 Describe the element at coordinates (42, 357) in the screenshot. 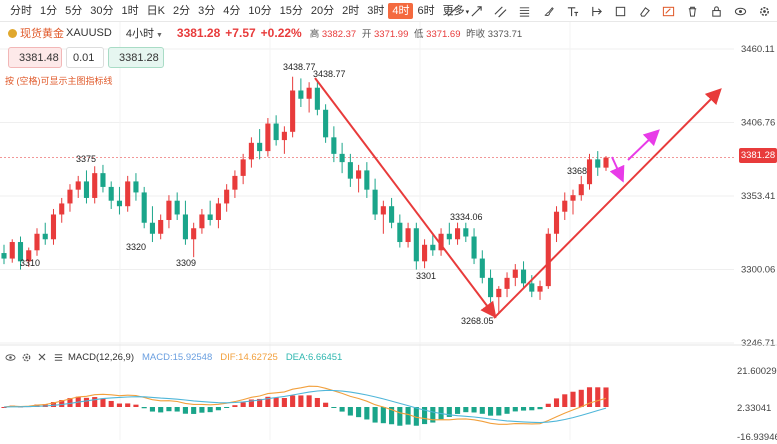

I see `close-icon` at that location.